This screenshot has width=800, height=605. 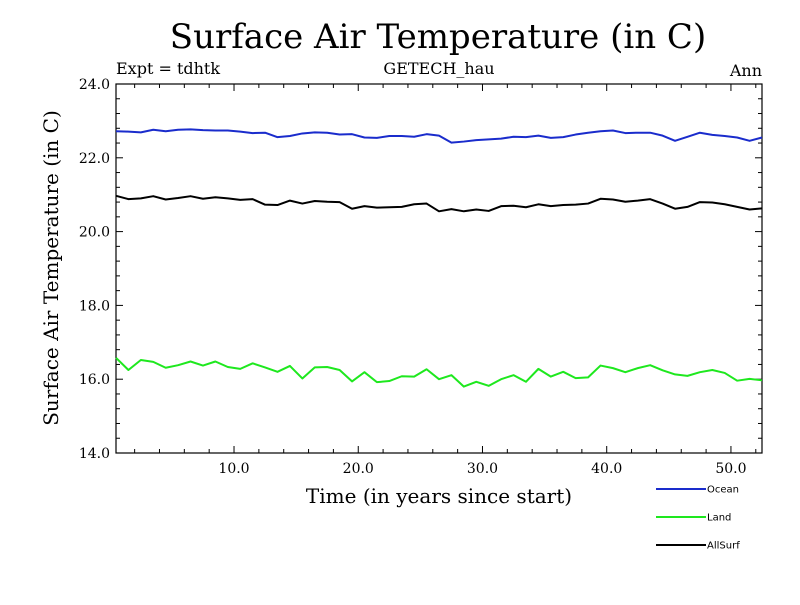 I want to click on x-tick-label: 40.0, so click(x=606, y=469).